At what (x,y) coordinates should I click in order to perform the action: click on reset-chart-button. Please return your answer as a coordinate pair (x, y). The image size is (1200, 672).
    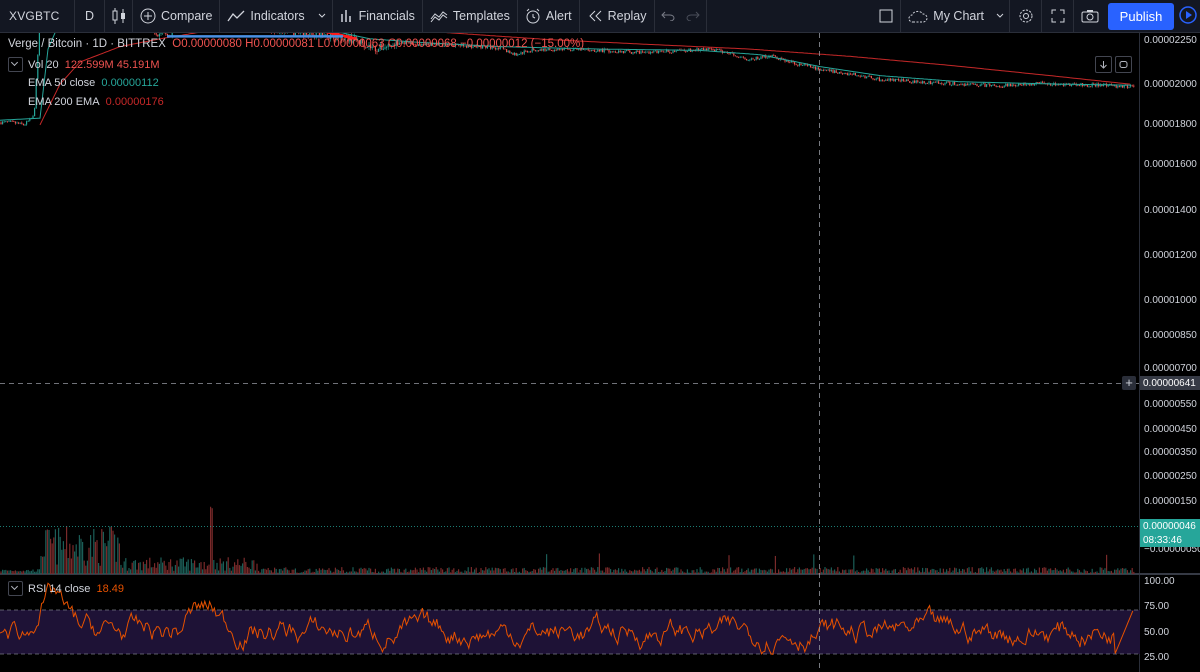
    Looking at the image, I should click on (1123, 64).